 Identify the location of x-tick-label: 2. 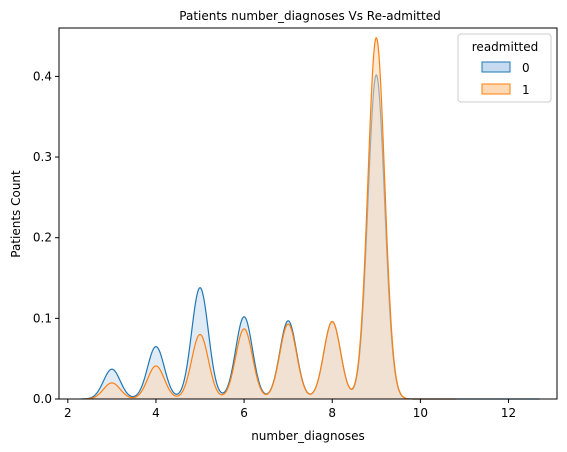
(68, 413).